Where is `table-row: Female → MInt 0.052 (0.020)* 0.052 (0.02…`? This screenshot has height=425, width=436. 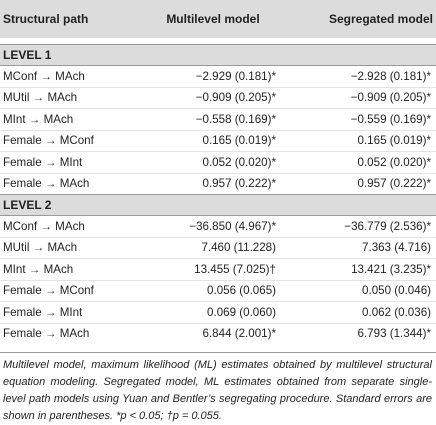 table-row: Female → MInt 0.052 (0.020)* 0.052 (0.02… is located at coordinates (218, 162).